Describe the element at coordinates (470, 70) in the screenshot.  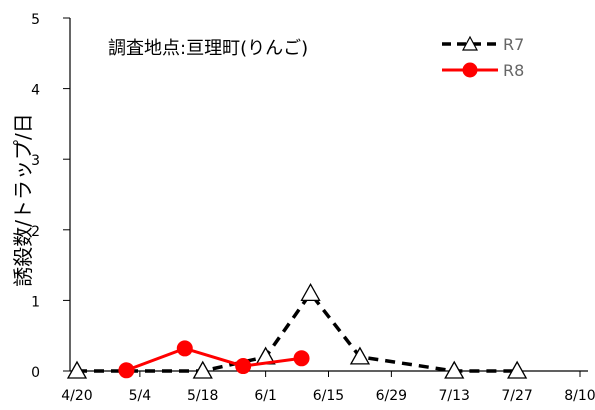
I see `legend-r8-marker` at that location.